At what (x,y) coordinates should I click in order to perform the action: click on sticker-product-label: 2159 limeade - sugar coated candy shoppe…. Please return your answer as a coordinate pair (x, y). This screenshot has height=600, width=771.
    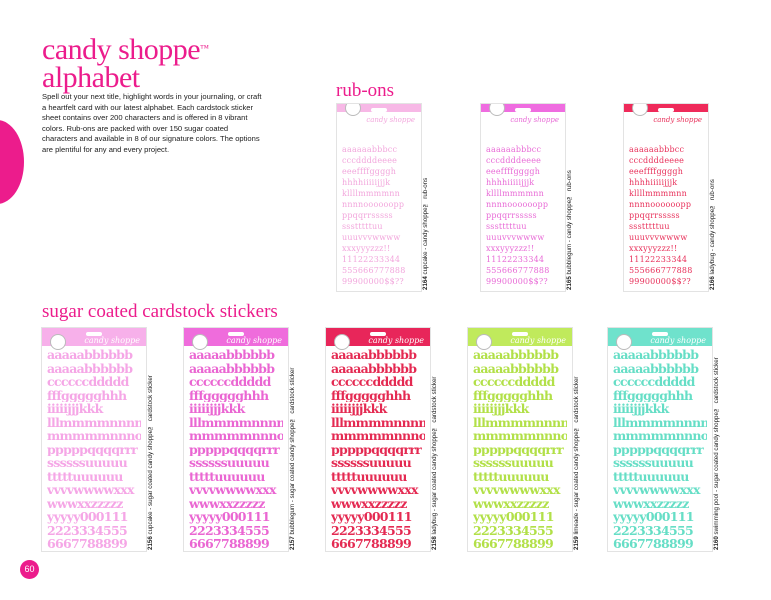
    Looking at the image, I should click on (576, 438).